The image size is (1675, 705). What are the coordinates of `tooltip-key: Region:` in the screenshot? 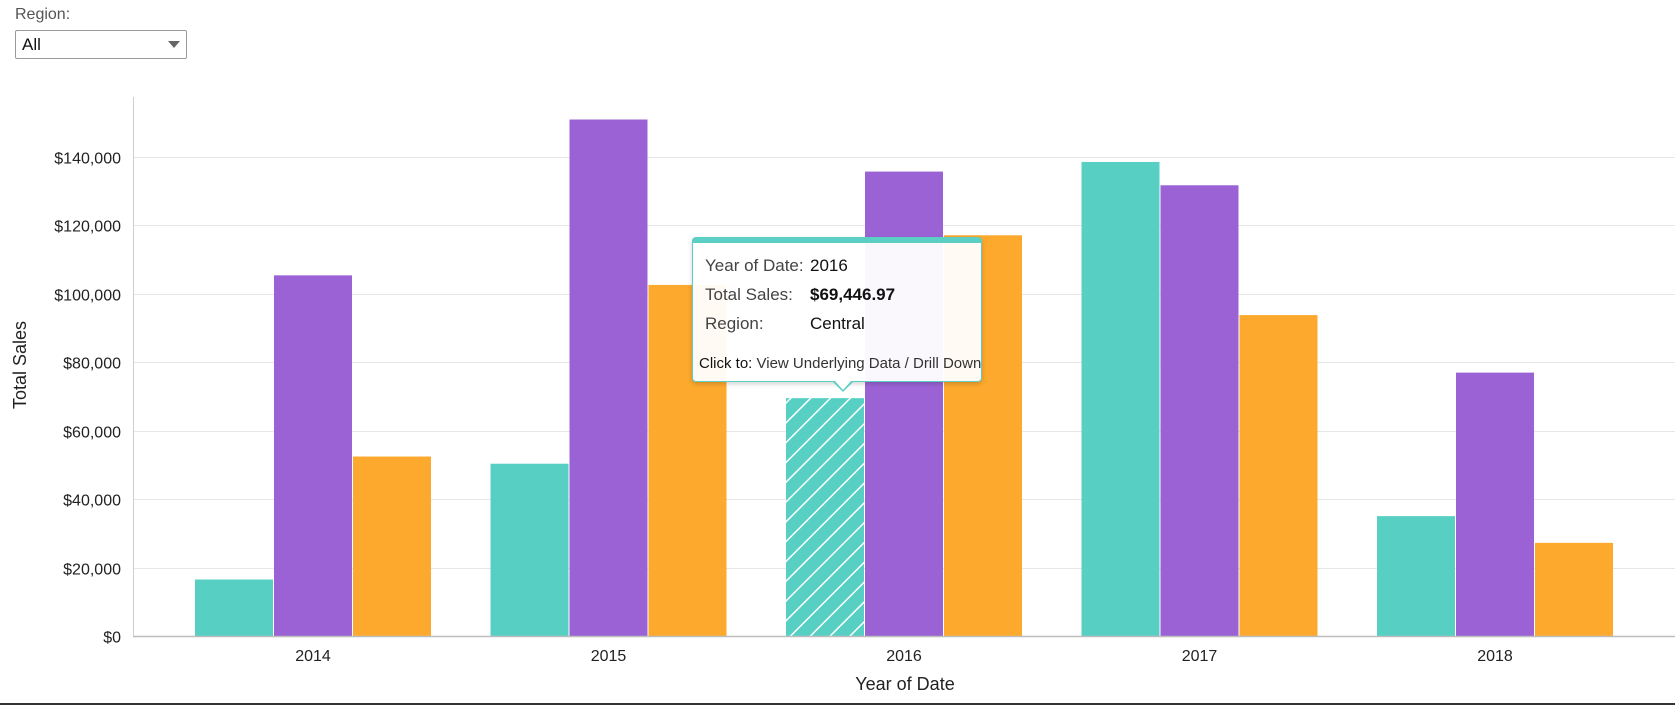 It's located at (734, 323).